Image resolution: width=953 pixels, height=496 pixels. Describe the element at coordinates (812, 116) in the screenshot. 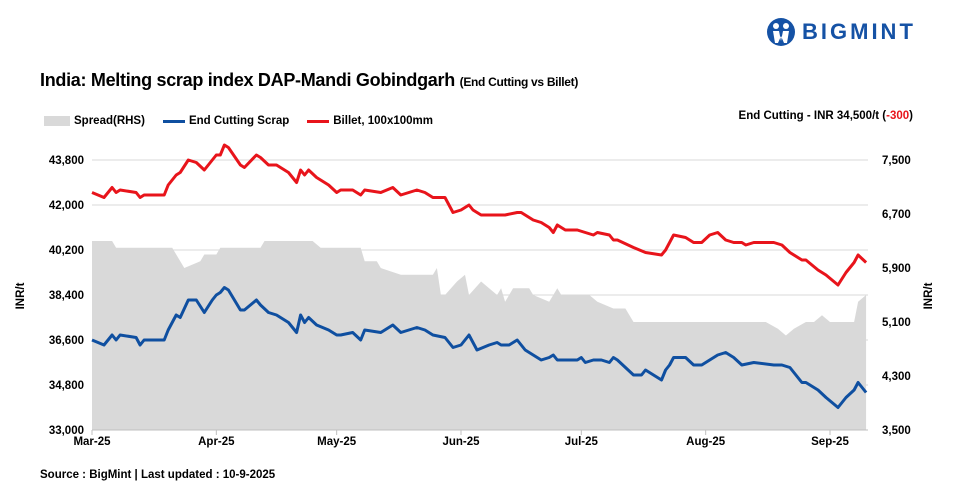

I see `price-text: End Cutting - INR 34,500/t (` at that location.